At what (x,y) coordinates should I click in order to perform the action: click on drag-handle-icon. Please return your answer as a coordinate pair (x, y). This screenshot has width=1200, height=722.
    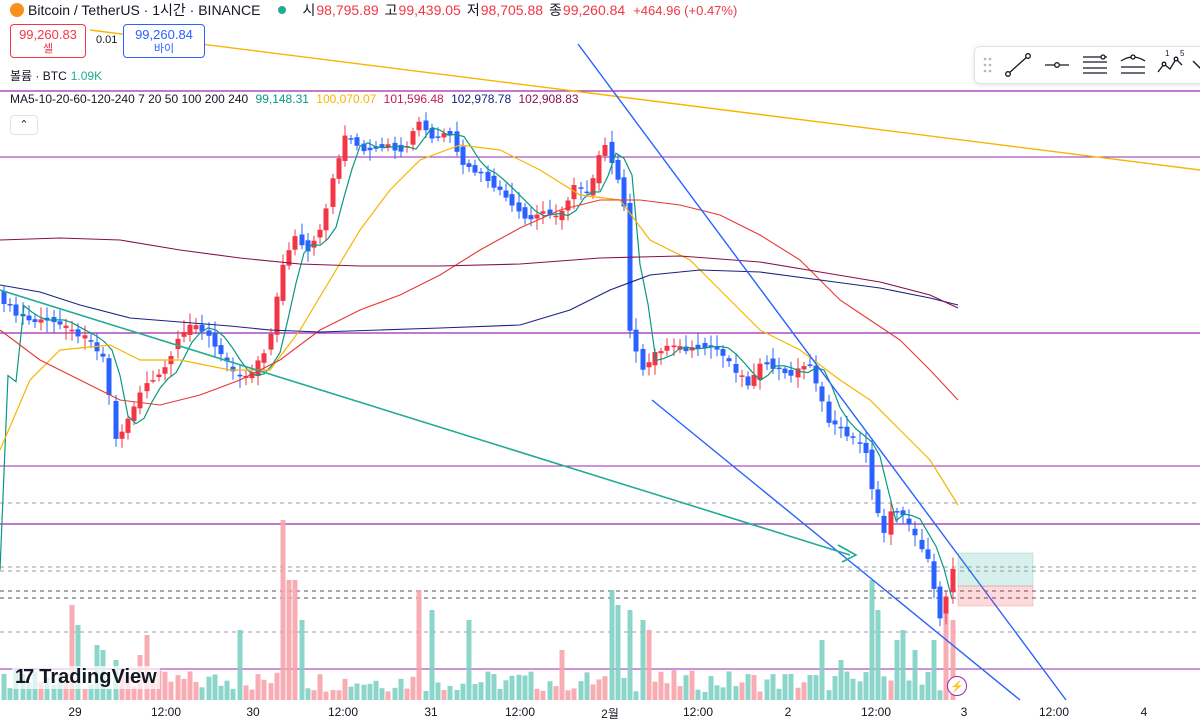
    Looking at the image, I should click on (987, 65).